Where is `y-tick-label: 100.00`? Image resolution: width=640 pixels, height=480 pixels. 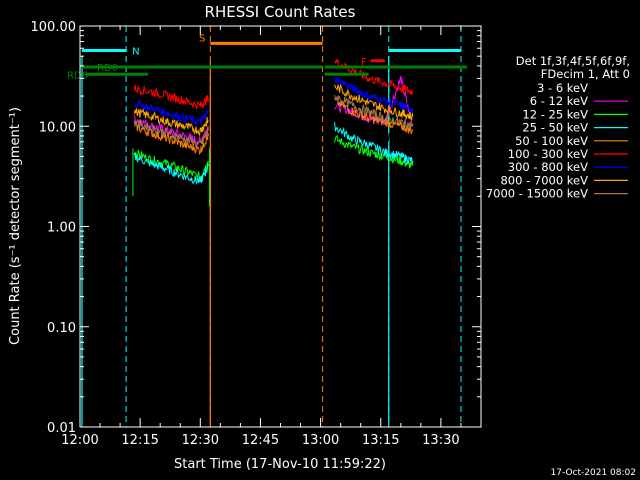
y-tick-label: 100.00 is located at coordinates (54, 27).